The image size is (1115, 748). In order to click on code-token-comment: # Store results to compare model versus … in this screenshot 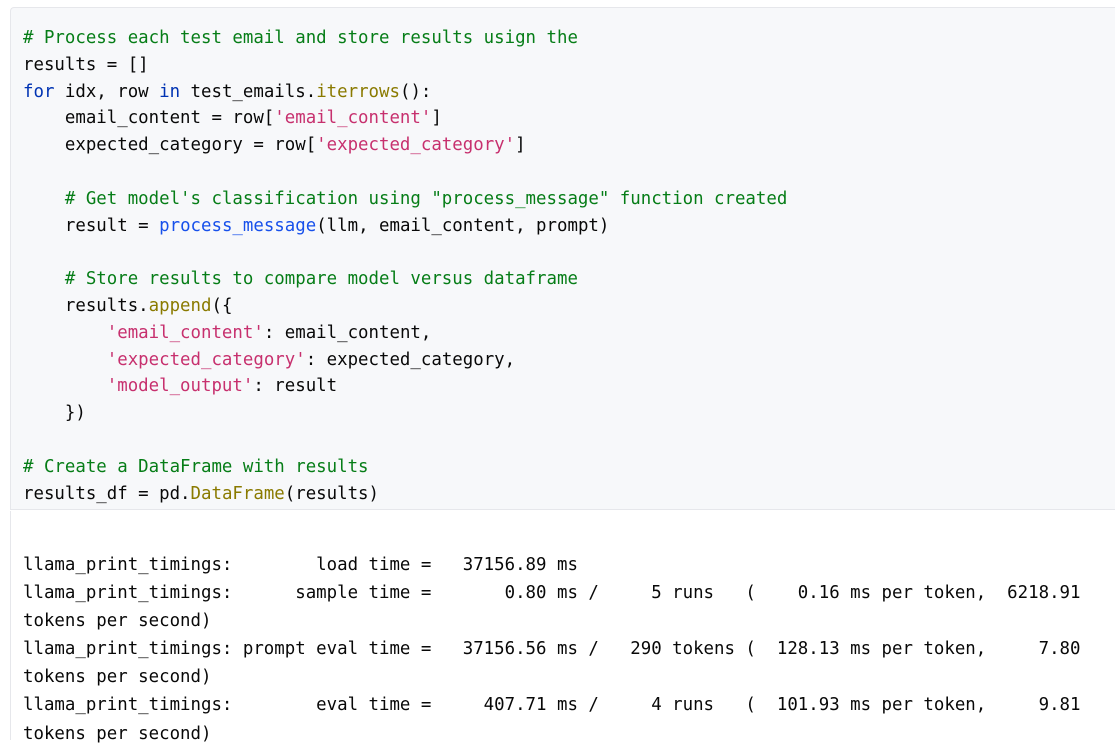, I will do `click(300, 279)`.